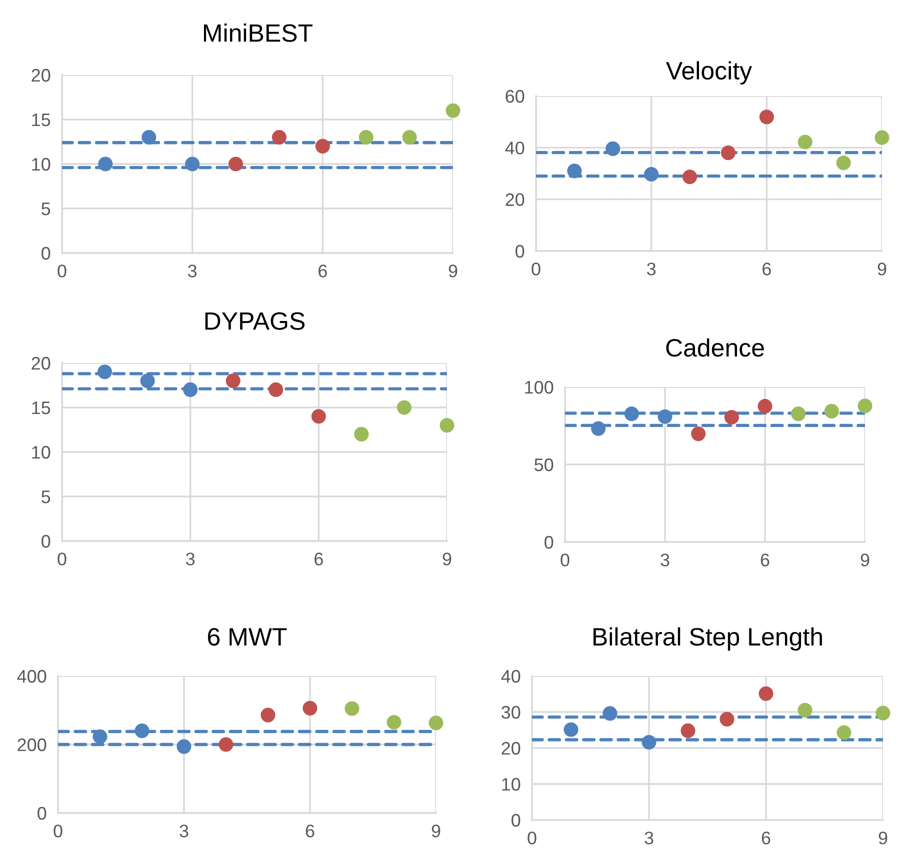 This screenshot has width=898, height=857. I want to click on y-tick-label: 100, so click(539, 387).